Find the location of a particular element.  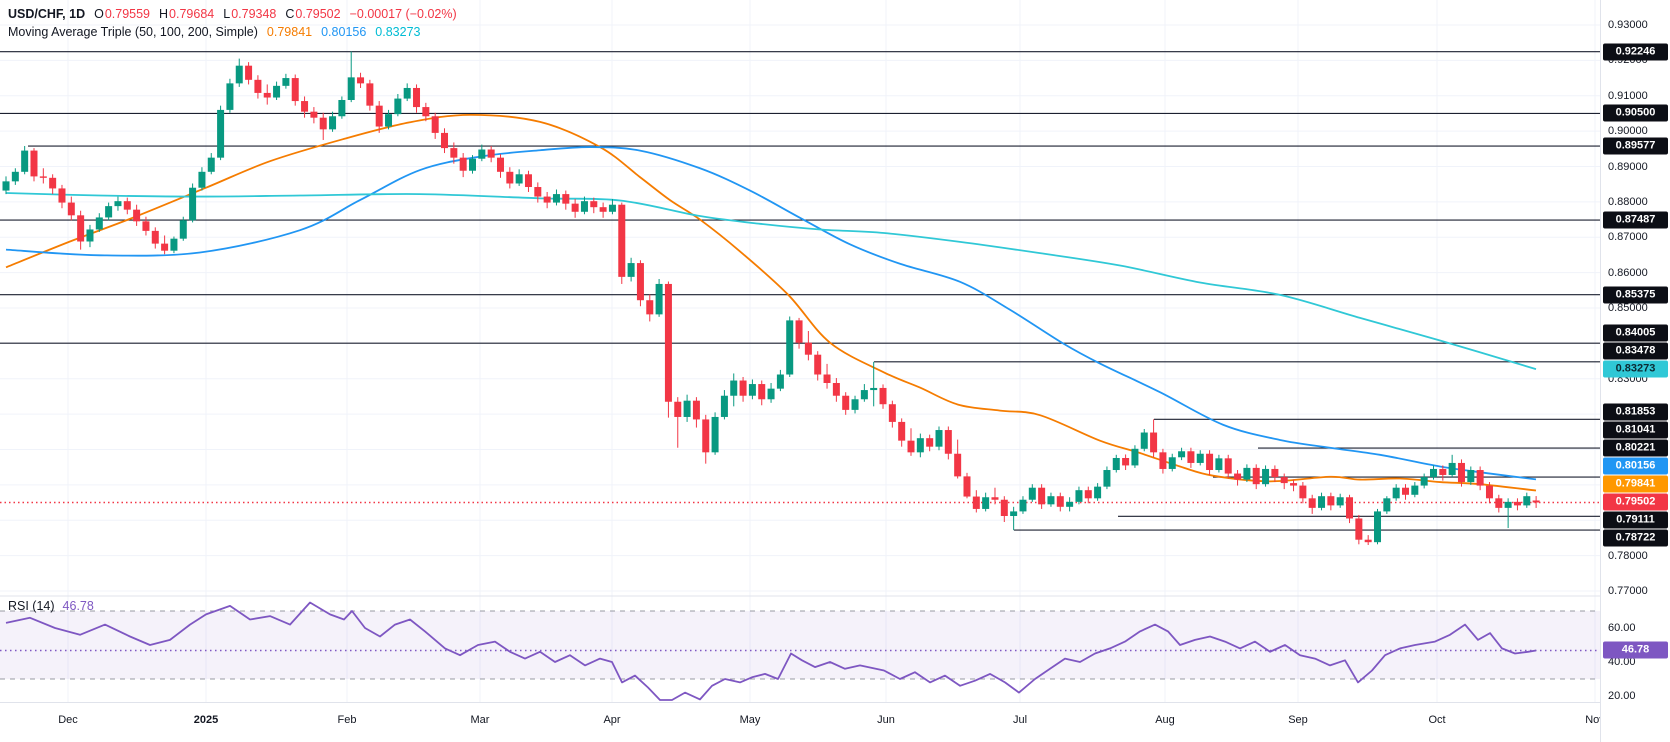

ohlc-close: C 0.79502 is located at coordinates (313, 14).